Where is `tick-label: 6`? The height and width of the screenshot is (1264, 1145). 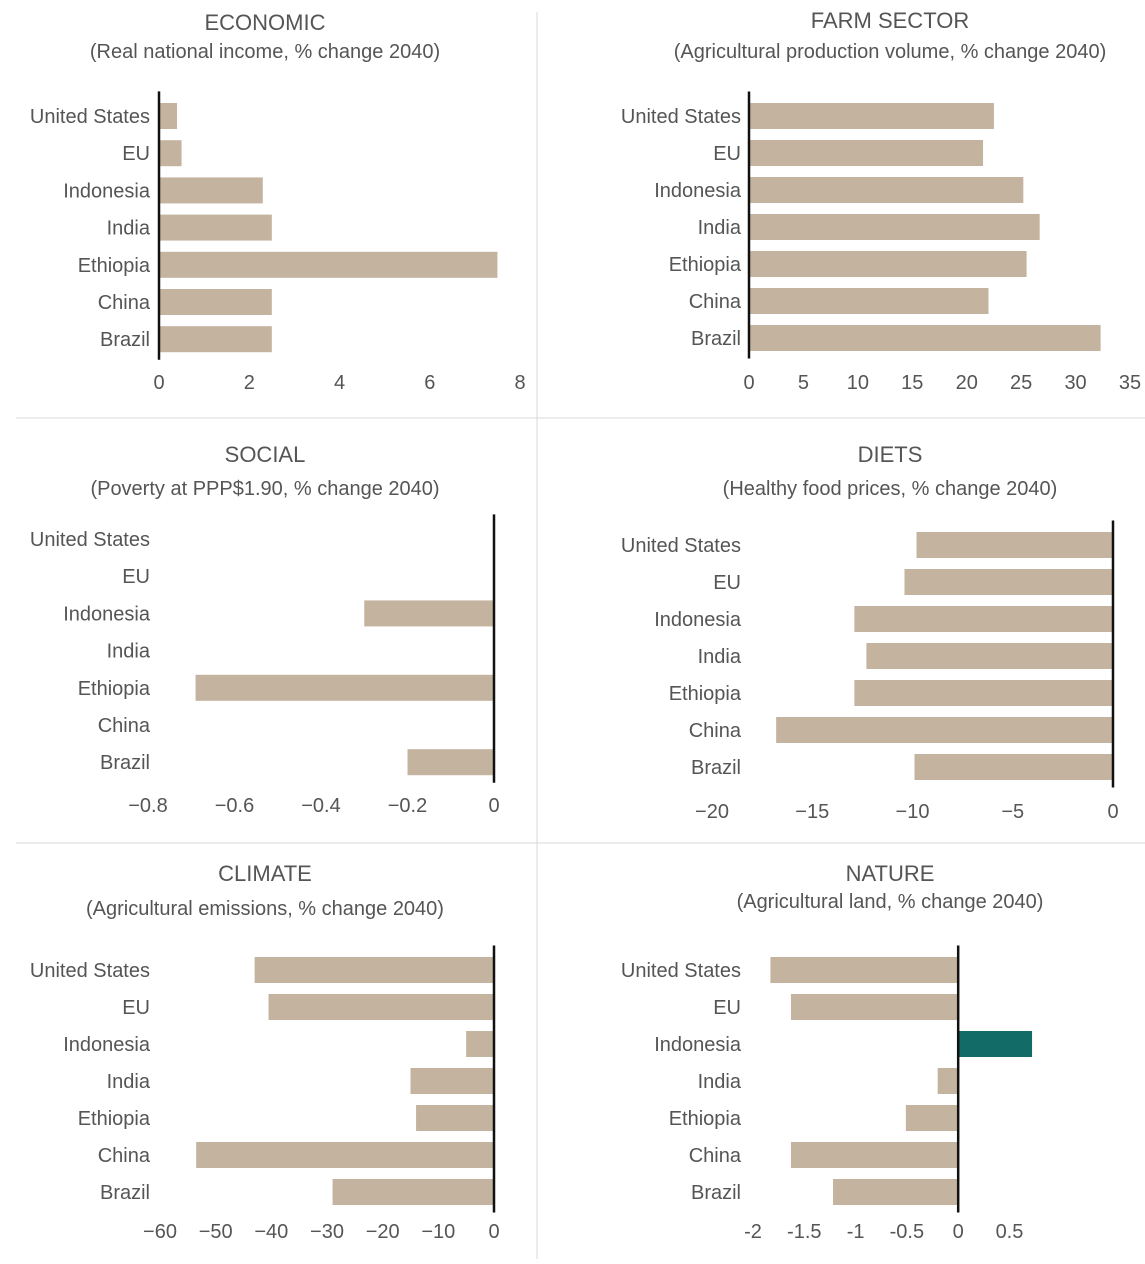
tick-label: 6 is located at coordinates (429, 383).